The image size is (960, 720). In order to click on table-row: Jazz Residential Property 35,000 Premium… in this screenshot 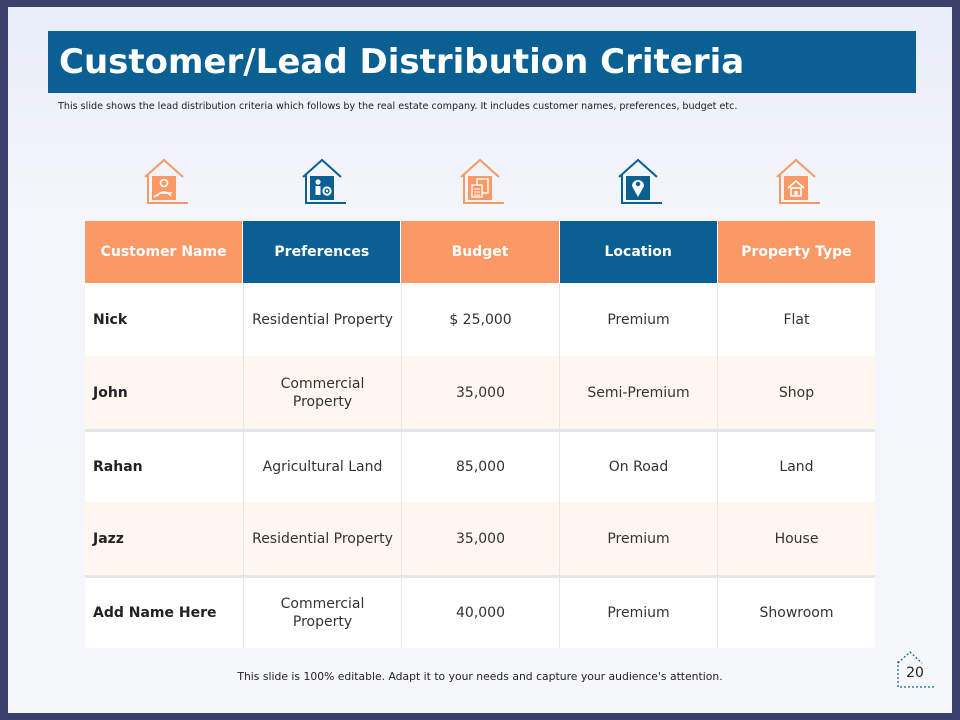, I will do `click(480, 538)`.